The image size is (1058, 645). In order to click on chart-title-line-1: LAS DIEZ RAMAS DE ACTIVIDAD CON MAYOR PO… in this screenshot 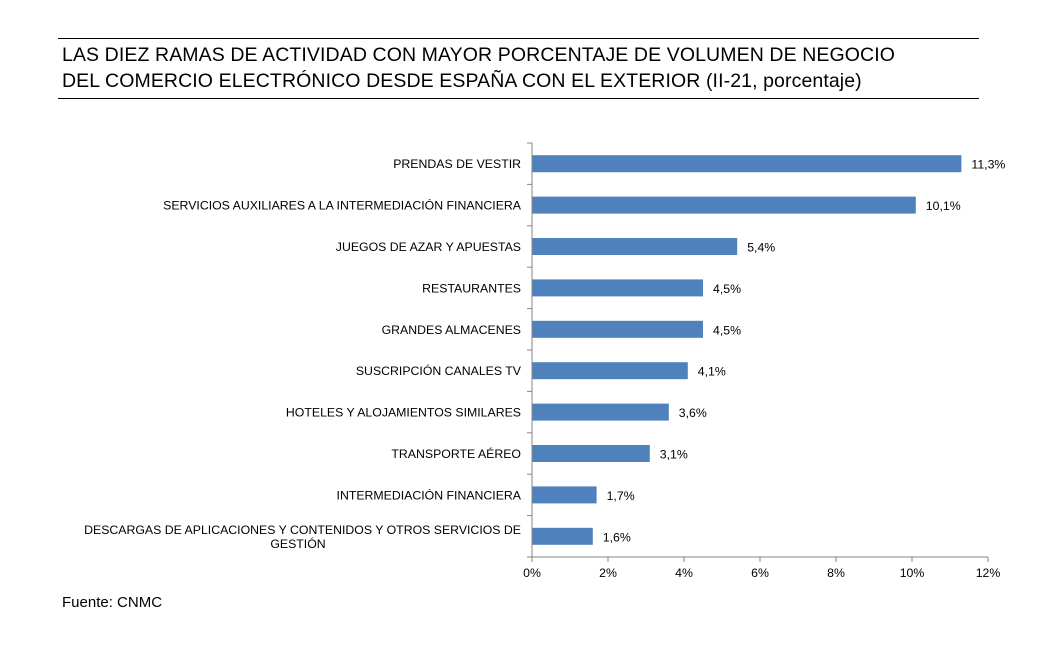, I will do `click(478, 55)`.